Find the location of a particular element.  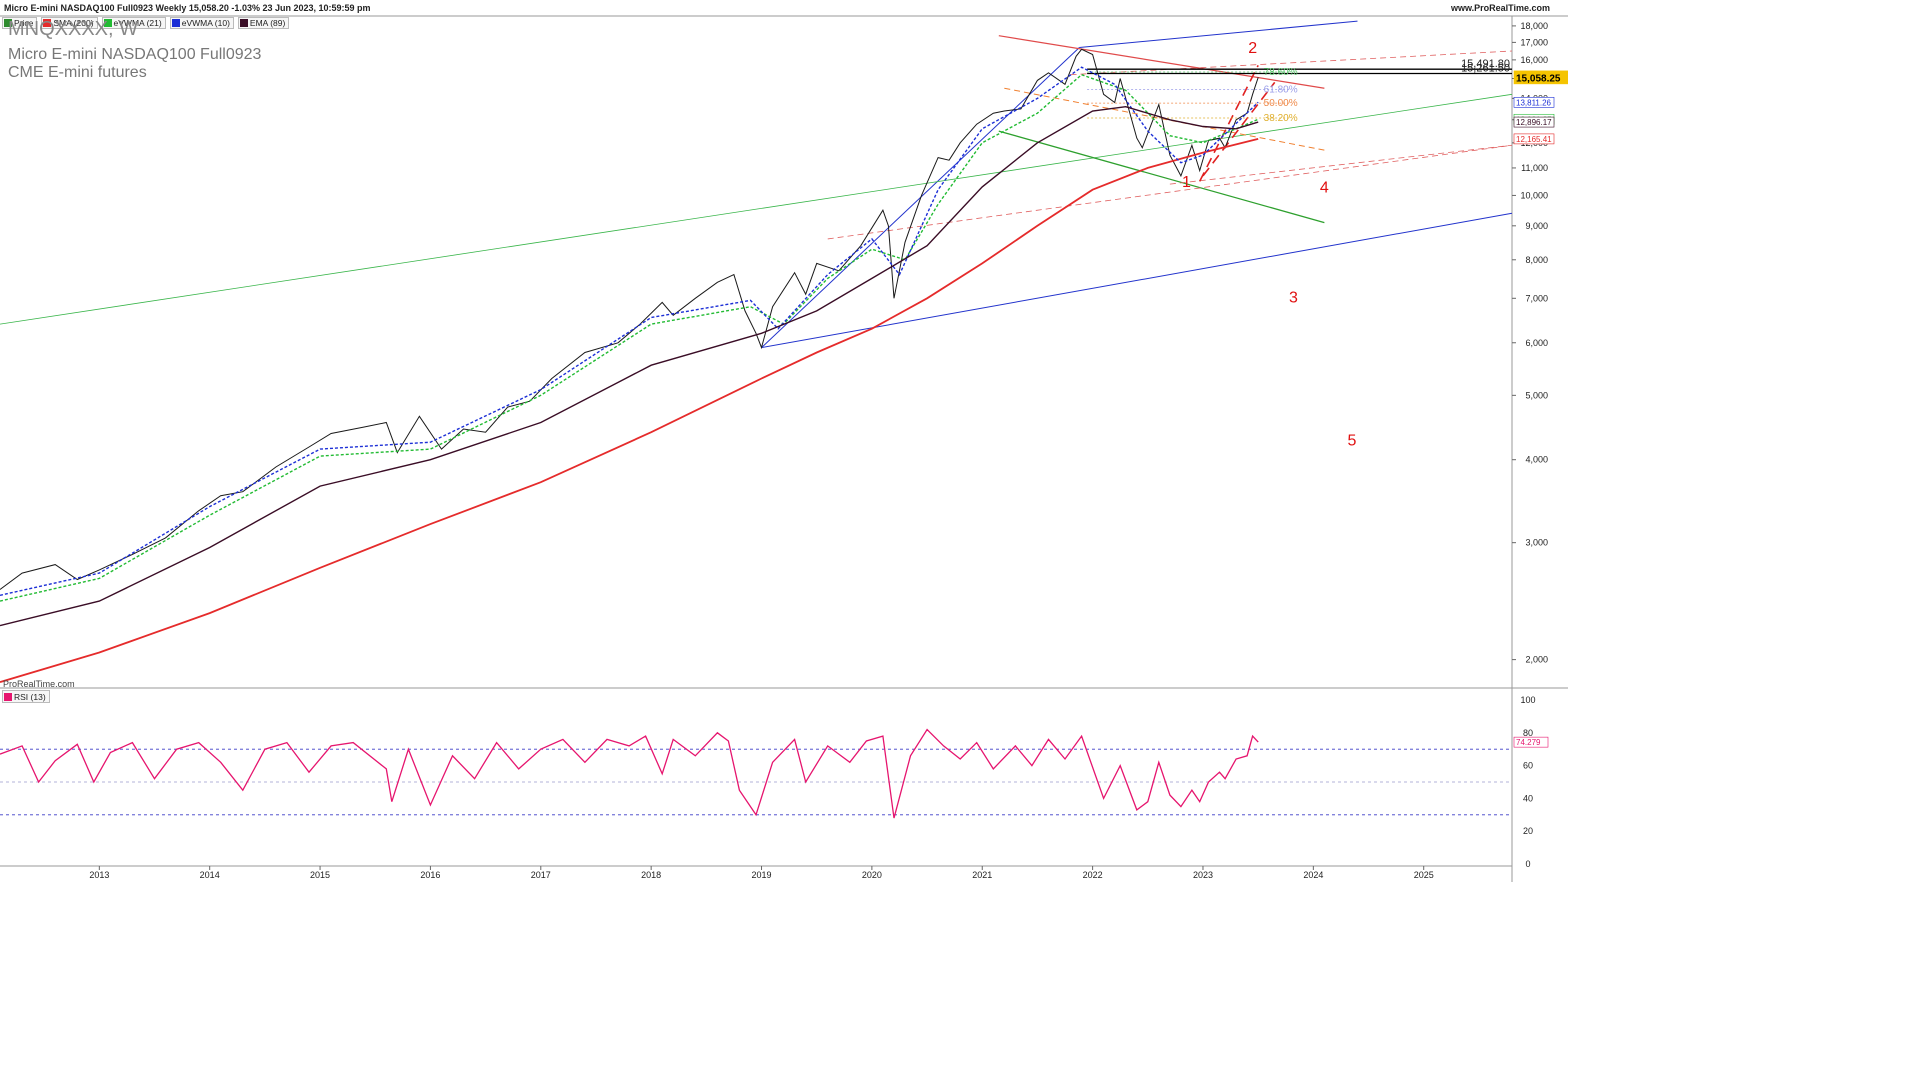

legend-item: SMA (200) is located at coordinates (69, 23).